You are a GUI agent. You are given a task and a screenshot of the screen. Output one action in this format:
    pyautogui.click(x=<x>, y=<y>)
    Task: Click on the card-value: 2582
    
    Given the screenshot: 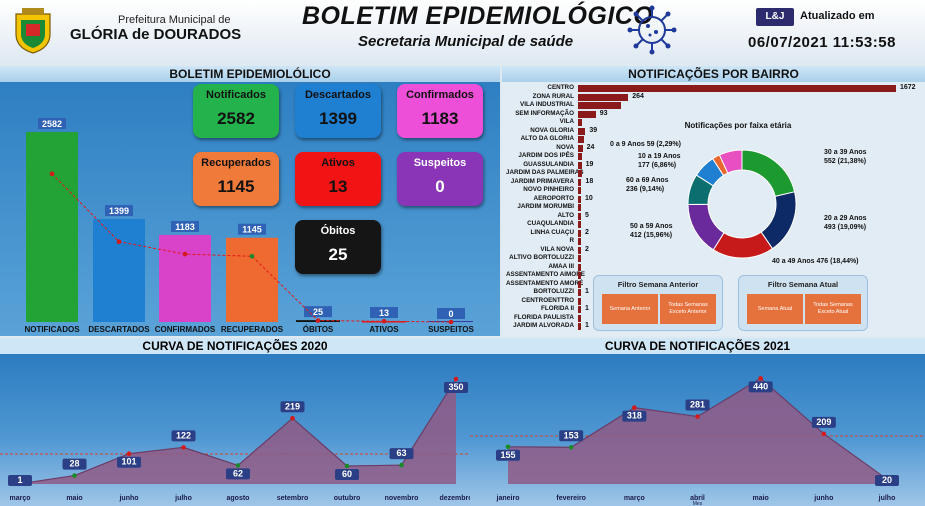 What is the action you would take?
    pyautogui.click(x=236, y=118)
    